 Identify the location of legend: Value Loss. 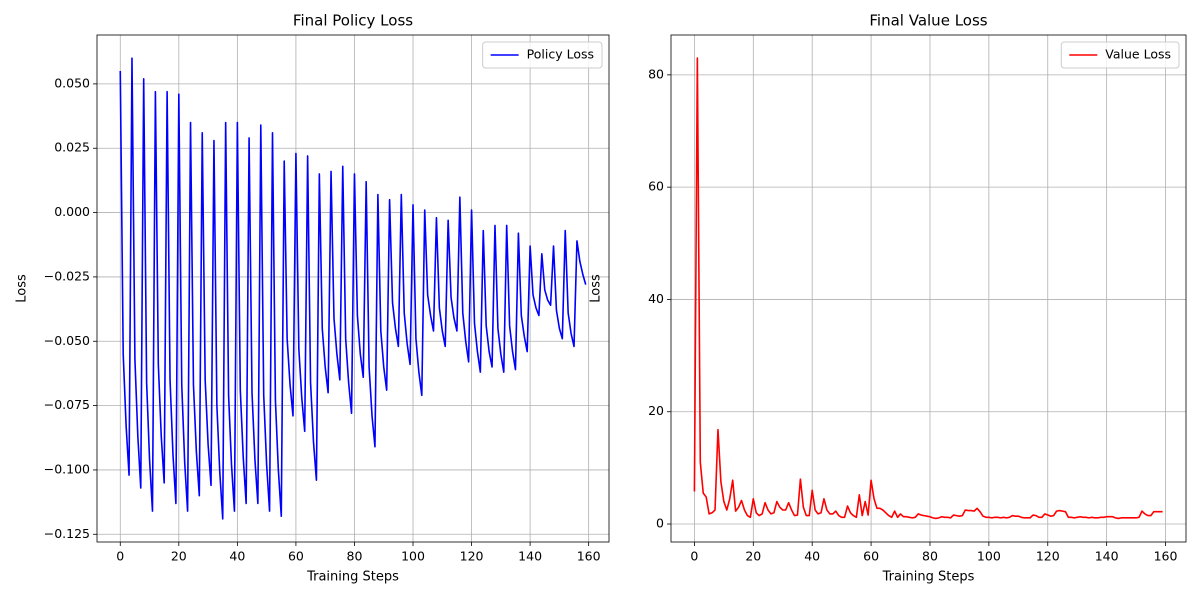
(1120, 55).